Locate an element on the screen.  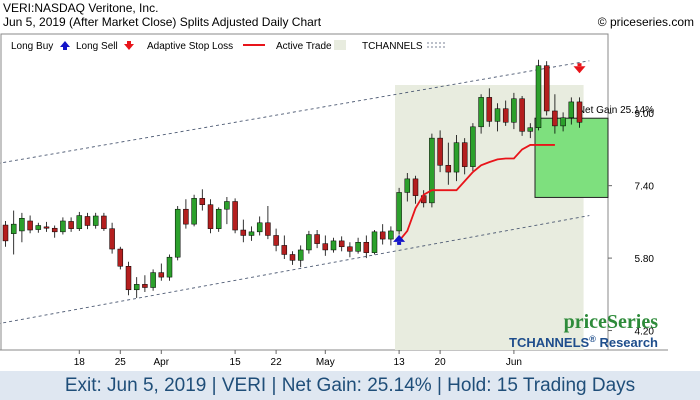
active-trade-legend-swatch is located at coordinates (340, 45).